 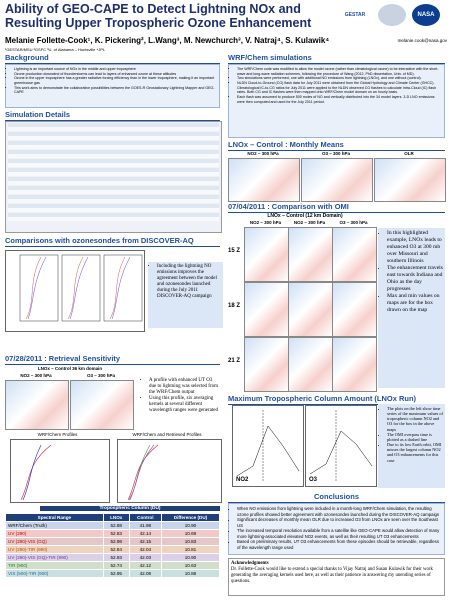 I want to click on table-cell: 42.03, so click(x=145, y=557).